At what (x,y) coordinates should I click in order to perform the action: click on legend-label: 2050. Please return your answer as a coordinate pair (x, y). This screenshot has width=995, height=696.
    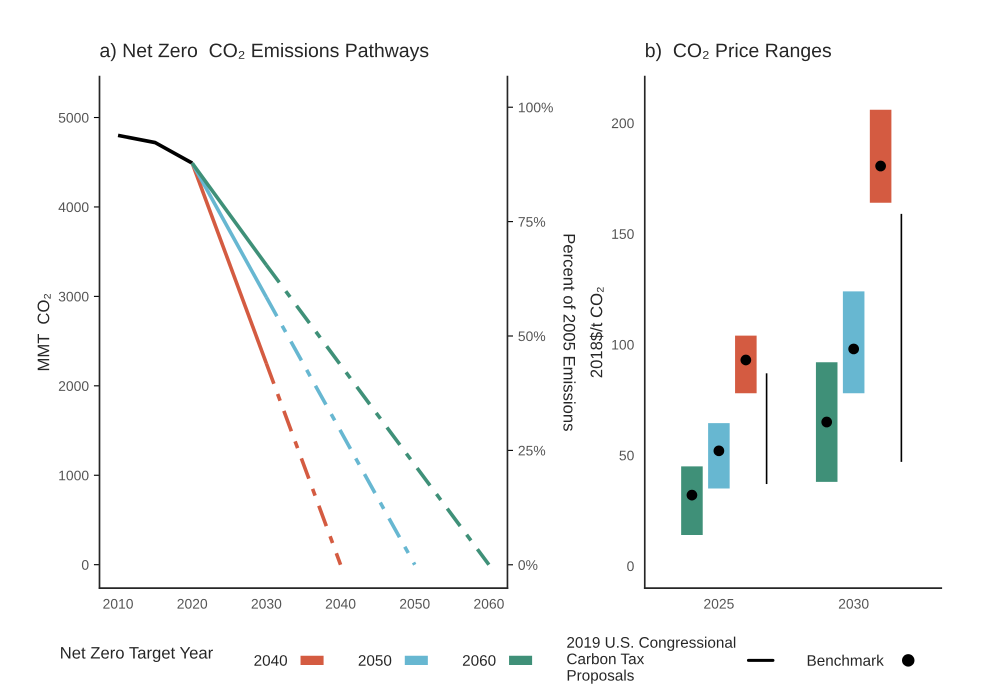
    Looking at the image, I should click on (375, 660).